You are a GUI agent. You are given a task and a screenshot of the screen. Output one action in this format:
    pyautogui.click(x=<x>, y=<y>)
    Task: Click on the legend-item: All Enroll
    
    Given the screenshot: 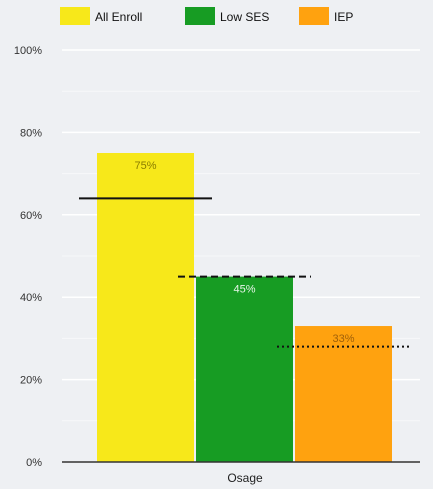 What is the action you would take?
    pyautogui.click(x=101, y=16)
    